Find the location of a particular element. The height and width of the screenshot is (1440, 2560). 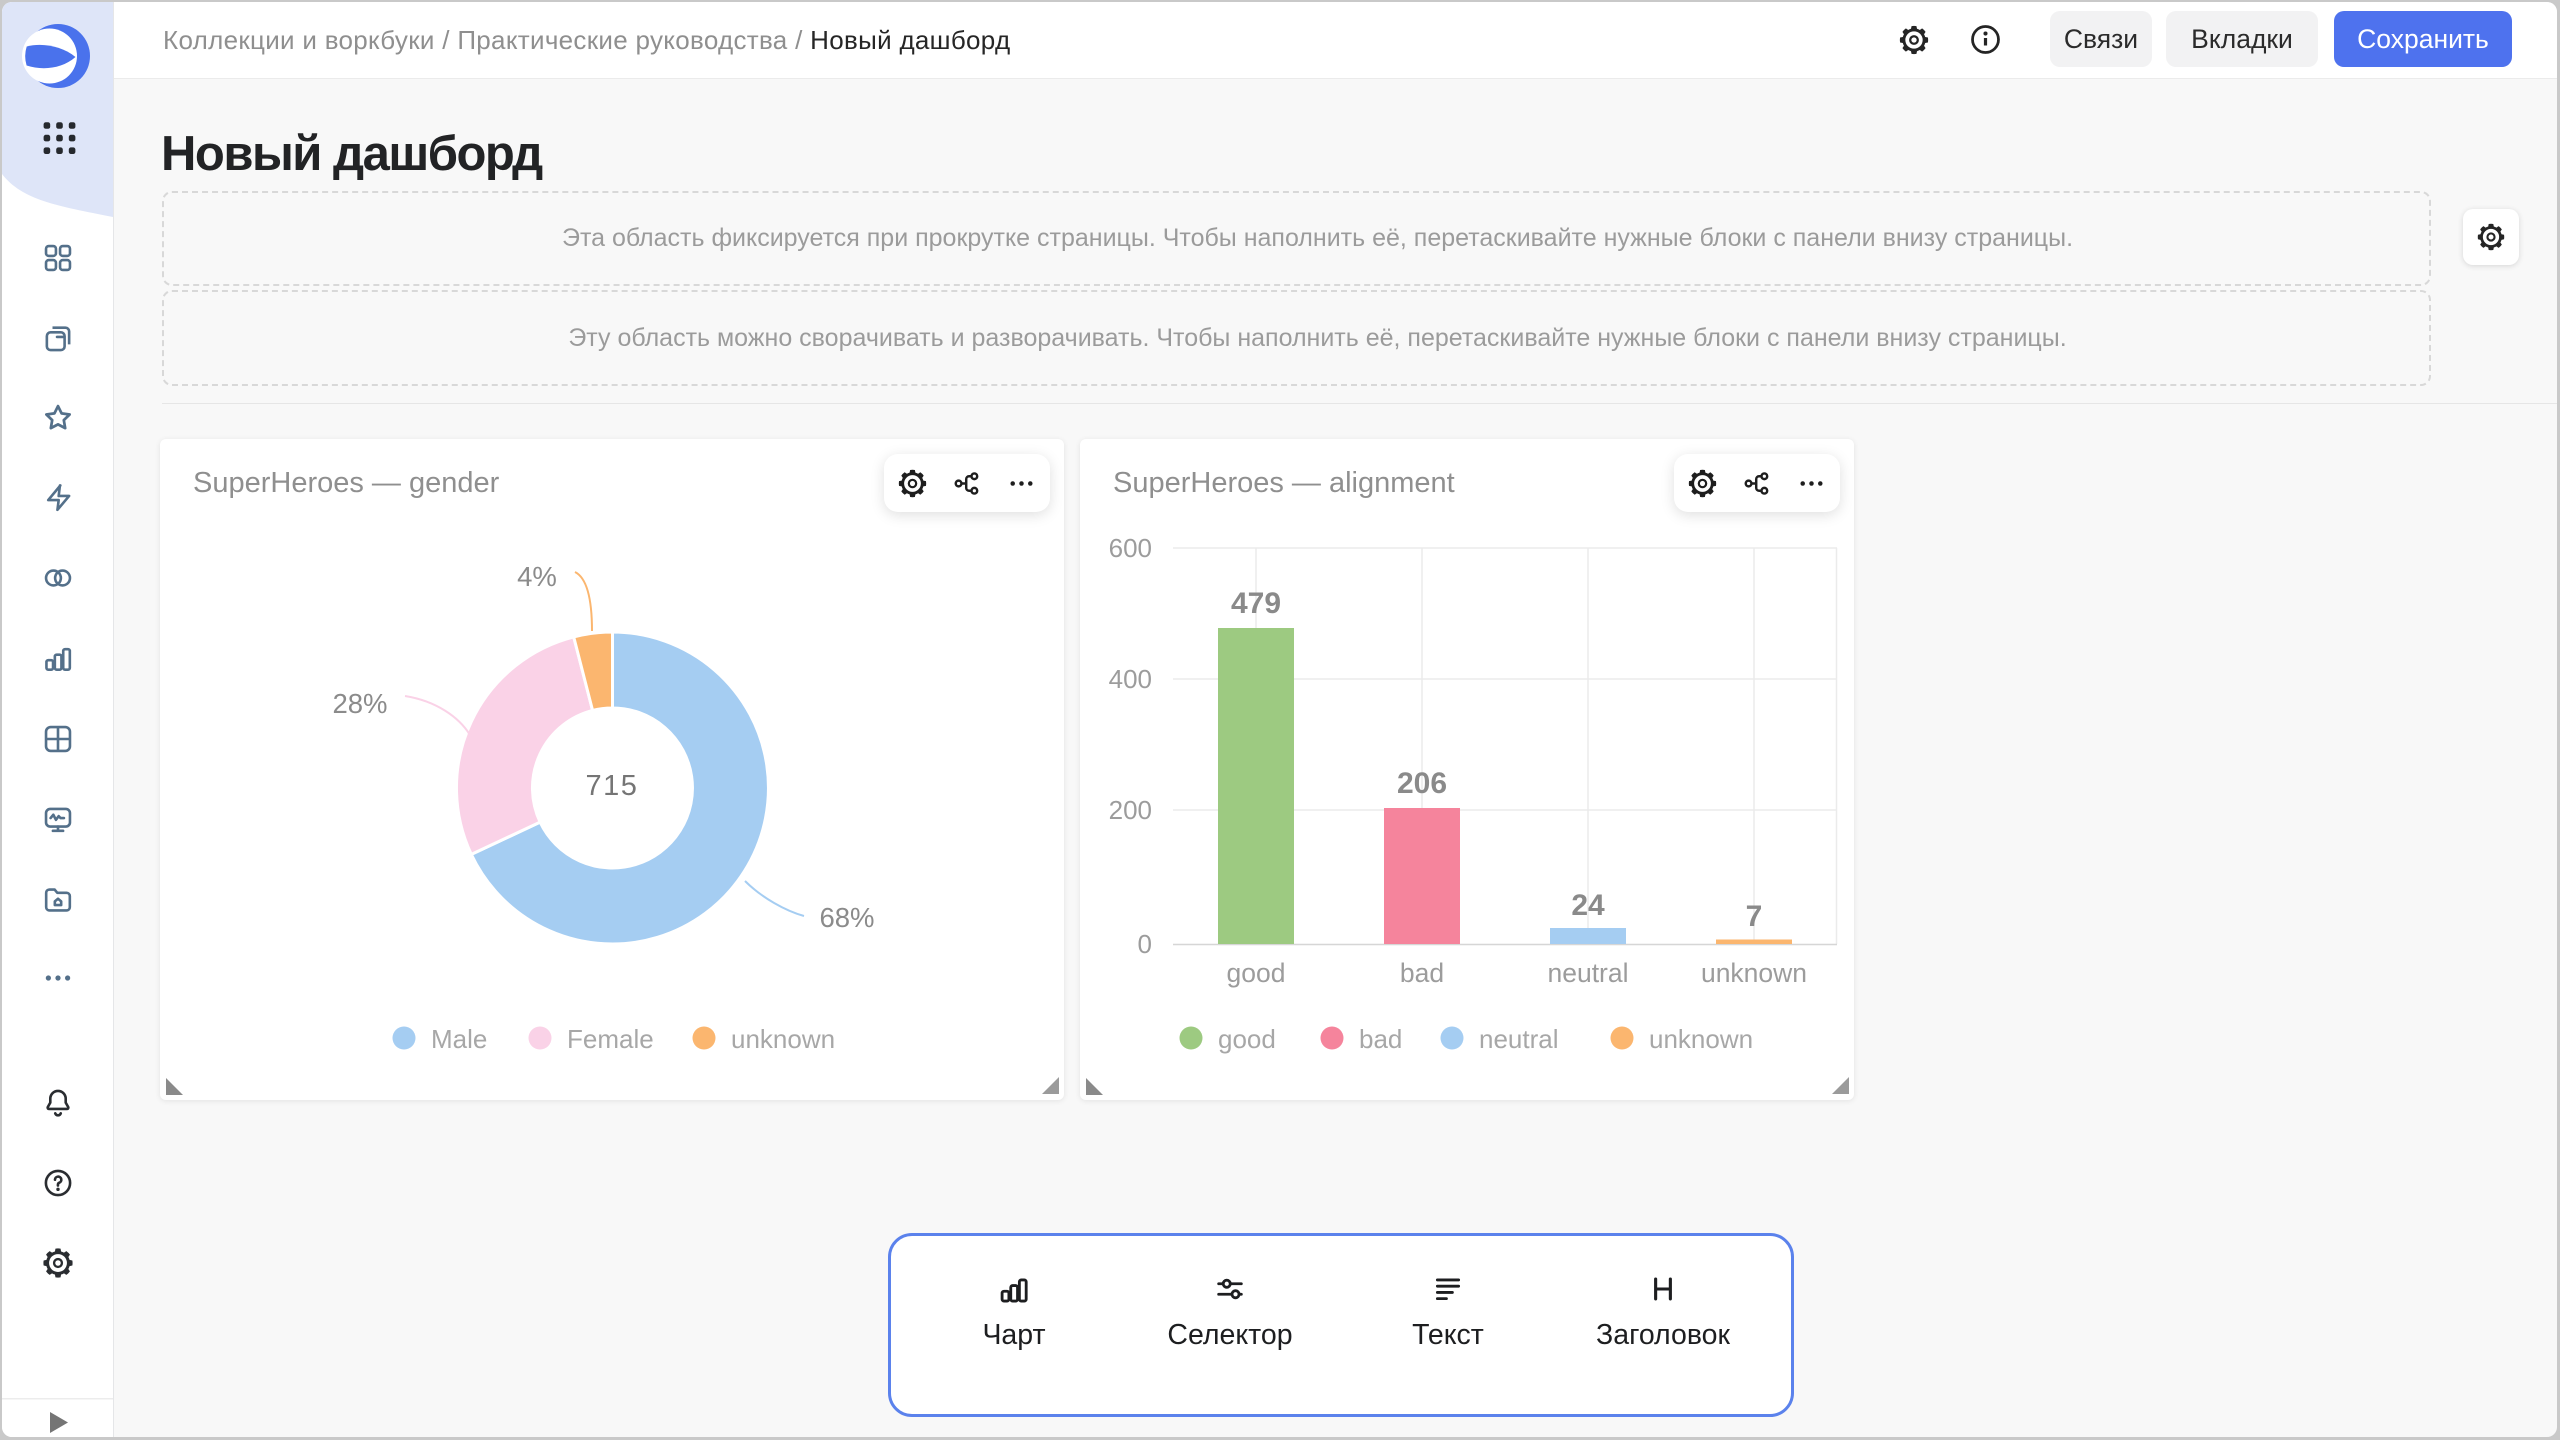

svg-text: 715 is located at coordinates (612, 786).